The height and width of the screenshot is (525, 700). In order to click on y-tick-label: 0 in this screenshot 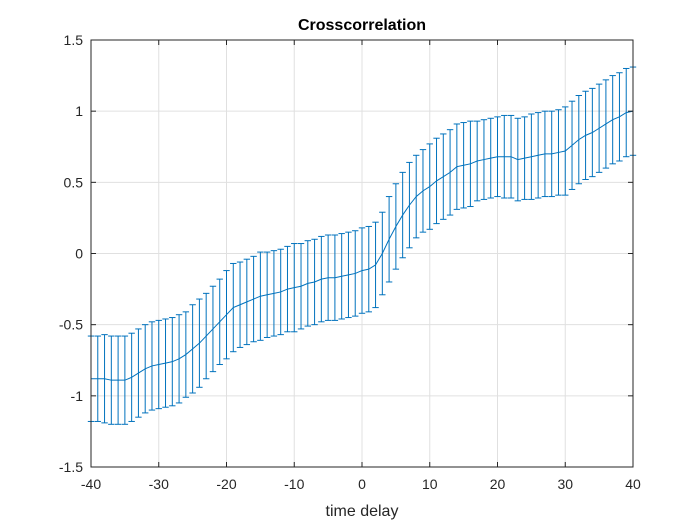, I will do `click(79, 254)`.